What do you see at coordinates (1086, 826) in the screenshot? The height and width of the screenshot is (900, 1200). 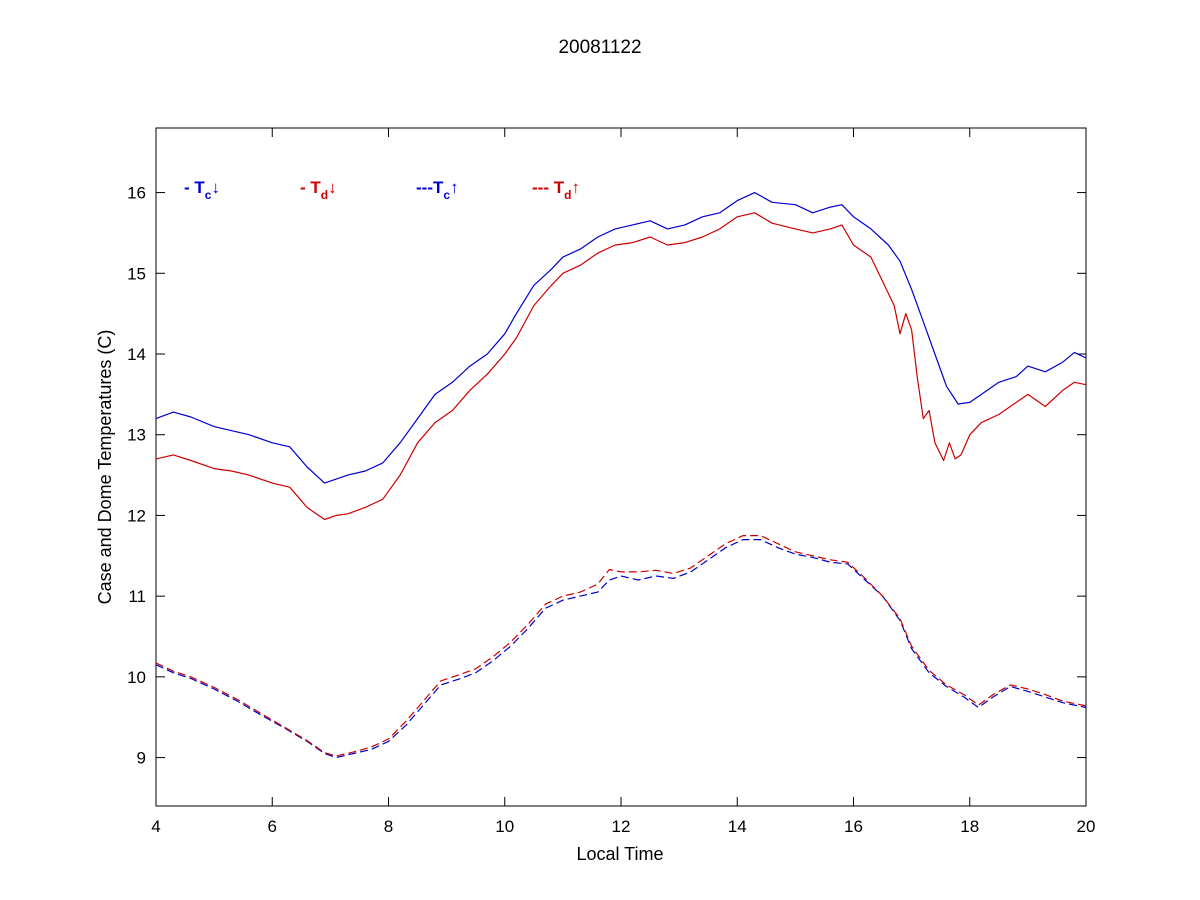 I see `x-tick-label: 20` at bounding box center [1086, 826].